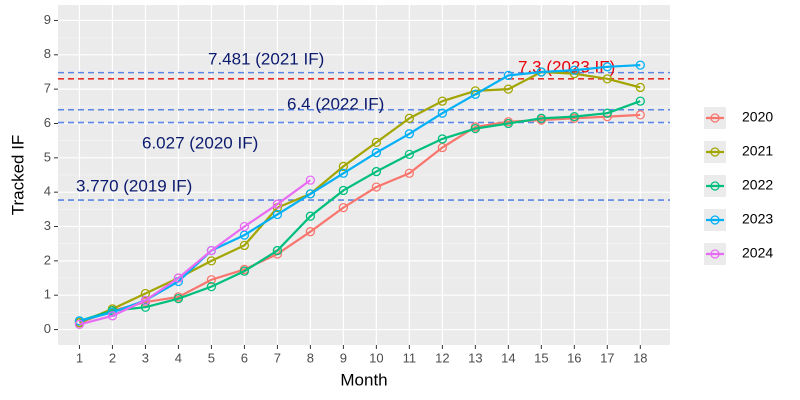 This screenshot has width=800, height=400. Describe the element at coordinates (47, 191) in the screenshot. I see `y-tick-label: 4` at that location.